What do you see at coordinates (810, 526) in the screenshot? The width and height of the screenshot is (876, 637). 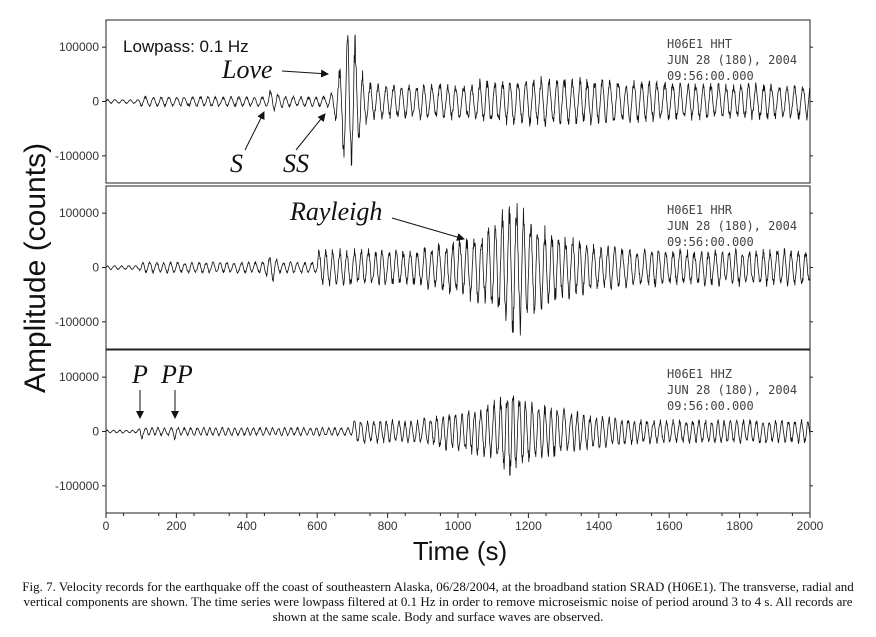 I see `x-tick-label: 2000` at bounding box center [810, 526].